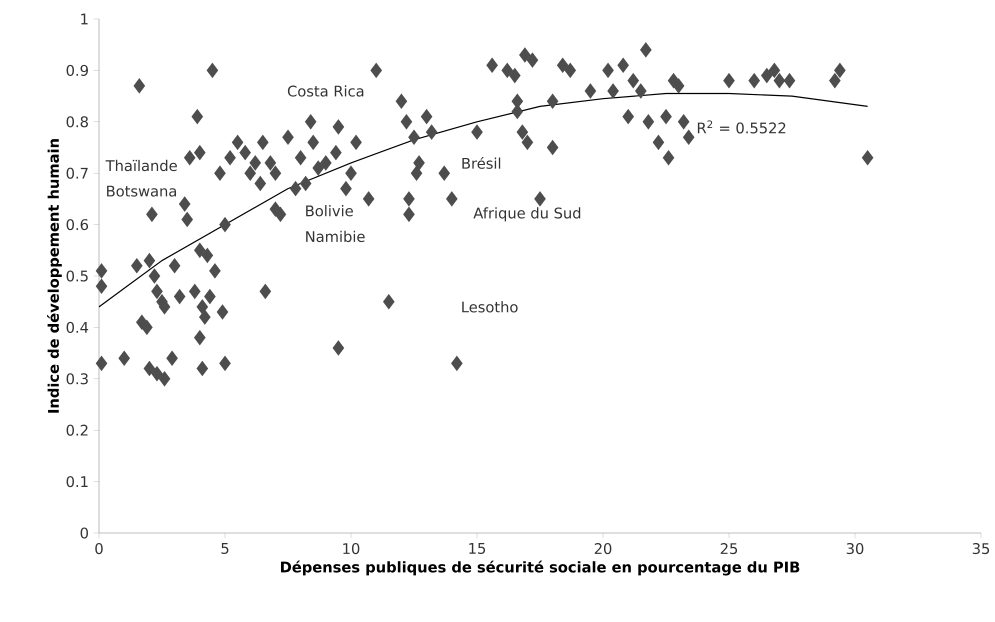 The height and width of the screenshot is (622, 995). Describe the element at coordinates (77, 173) in the screenshot. I see `y-tick-label: 0.7` at that location.